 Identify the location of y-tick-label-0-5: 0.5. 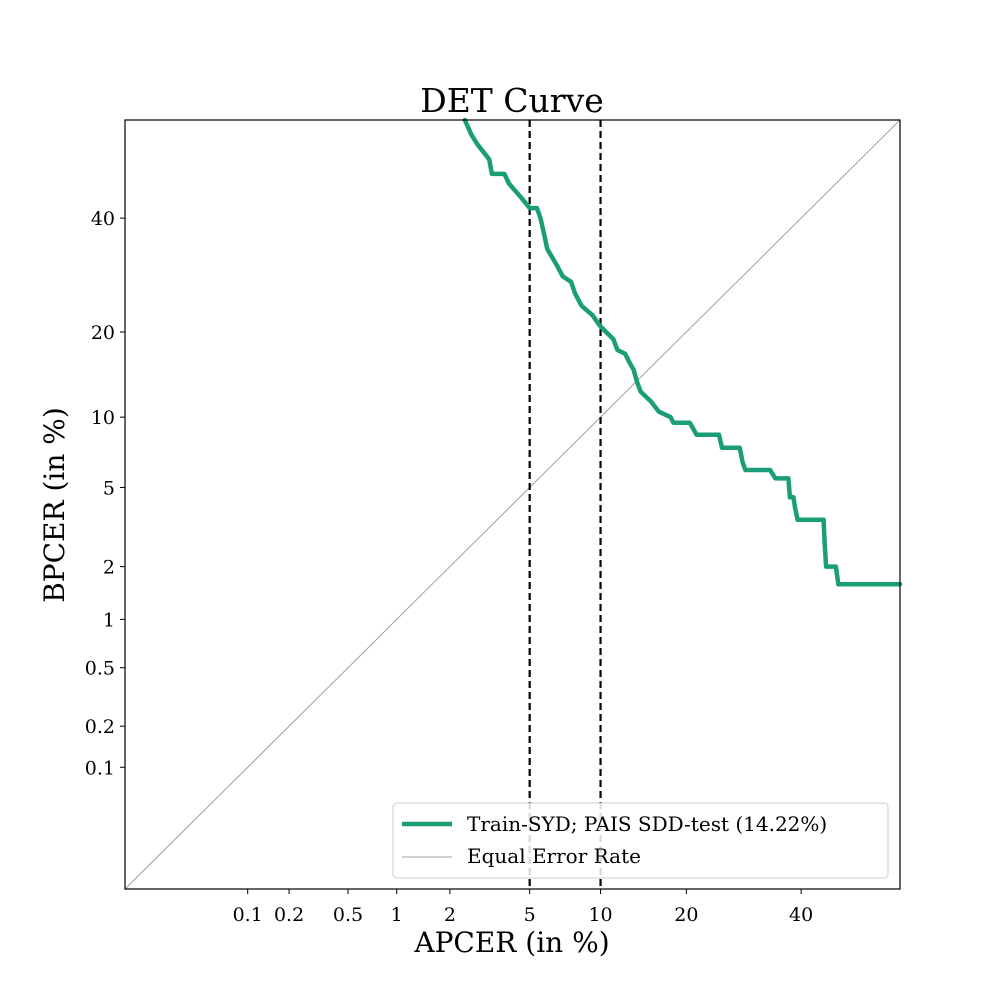
(100, 669).